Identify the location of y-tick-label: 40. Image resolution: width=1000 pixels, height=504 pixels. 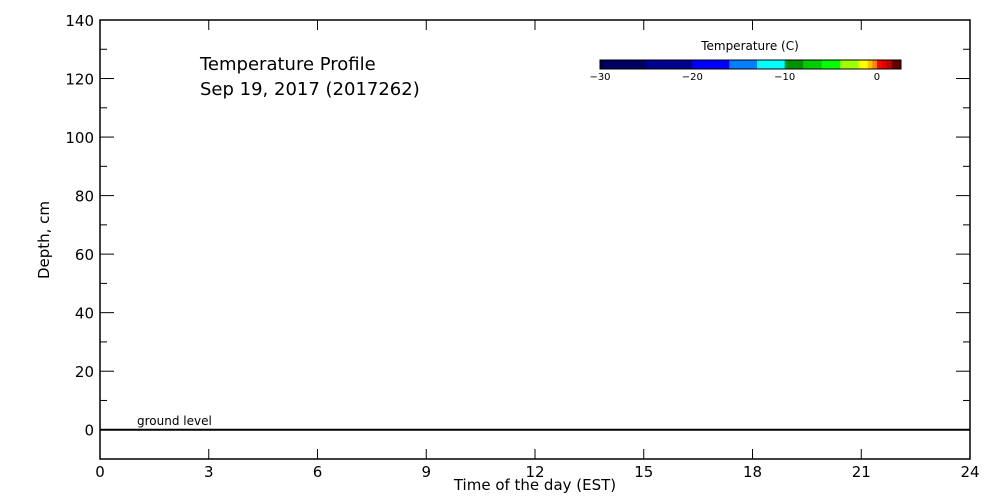
(84, 314).